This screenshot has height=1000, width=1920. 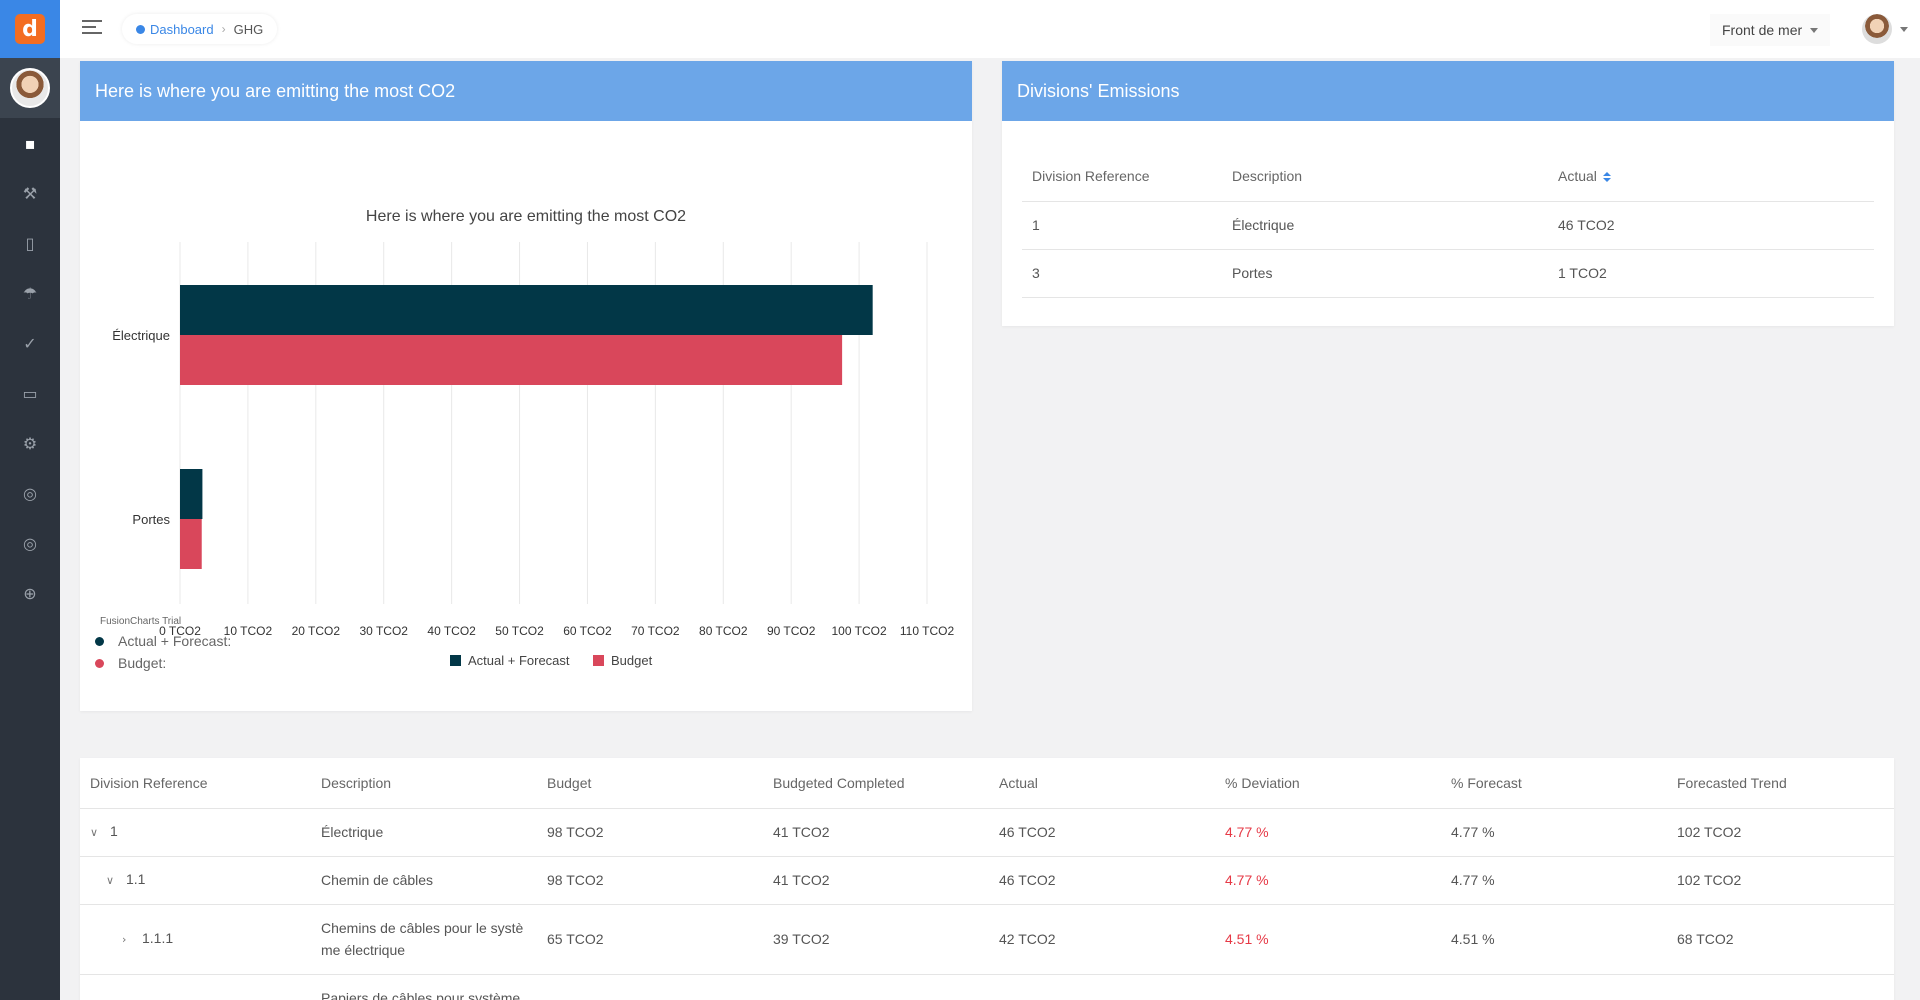 I want to click on sidebar: d ▪ ⚒ ▯ ☂ ✓ ▭ ⚙ ◎ ◎ ⊕, so click(x=30, y=500).